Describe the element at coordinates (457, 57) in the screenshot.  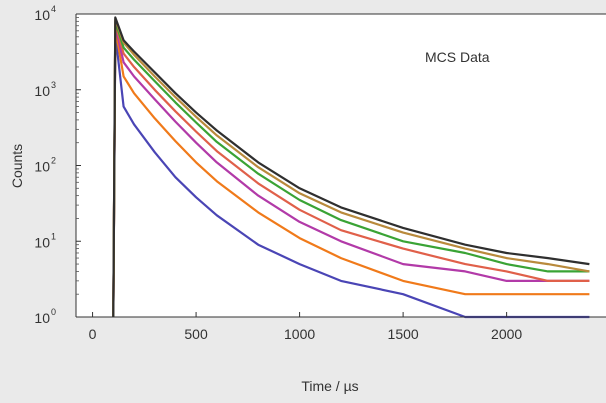
I see `annotation-mcs-data: MCS Data` at that location.